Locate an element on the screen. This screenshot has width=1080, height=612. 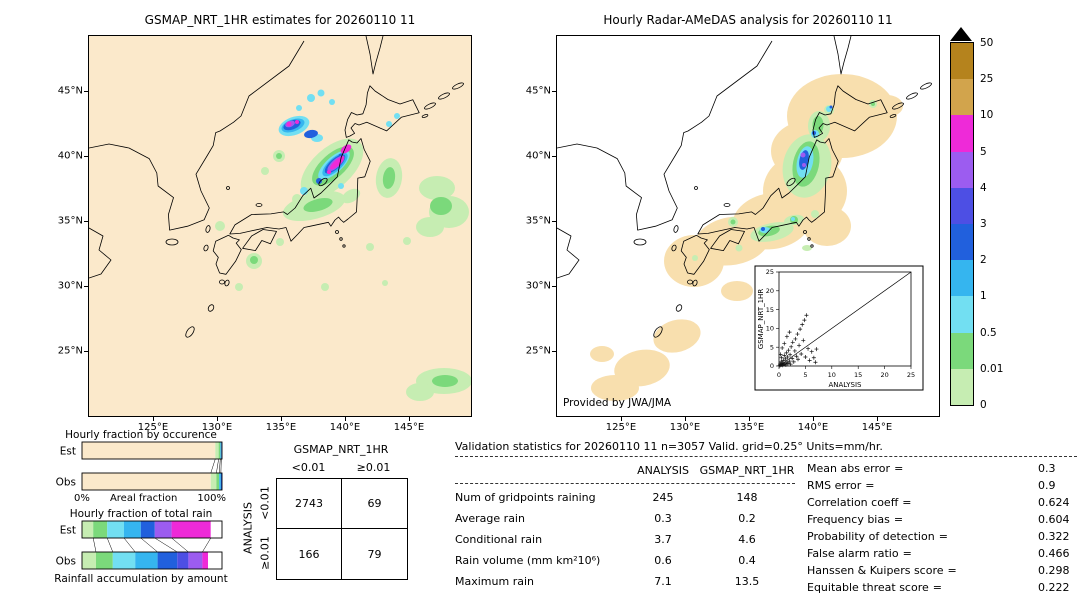
precip-colorbar: 50 25 10 5 4 3 2 1 0.5 0.01 0 is located at coordinates (976, 219).